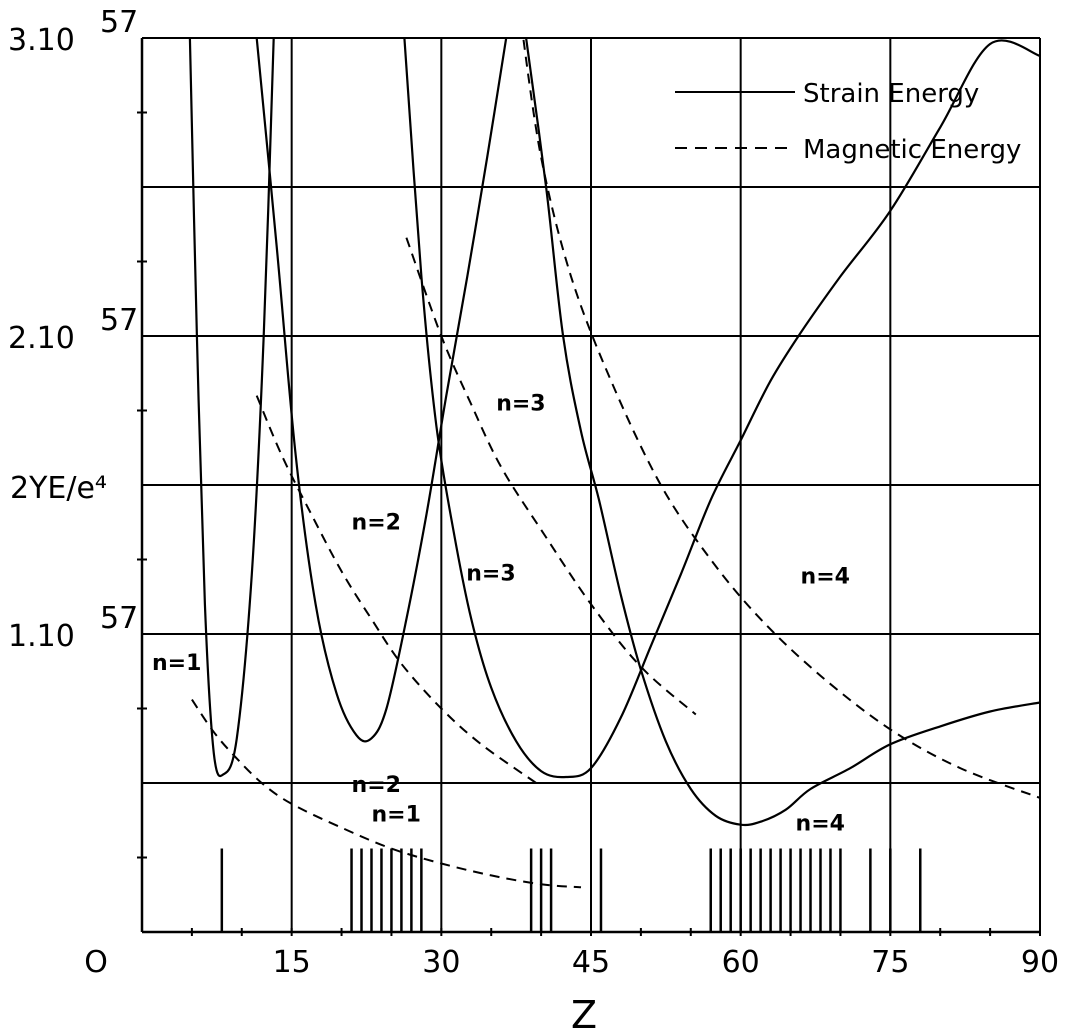 Image resolution: width=1075 pixels, height=1035 pixels. I want to click on x-tick-label: 75, so click(890, 962).